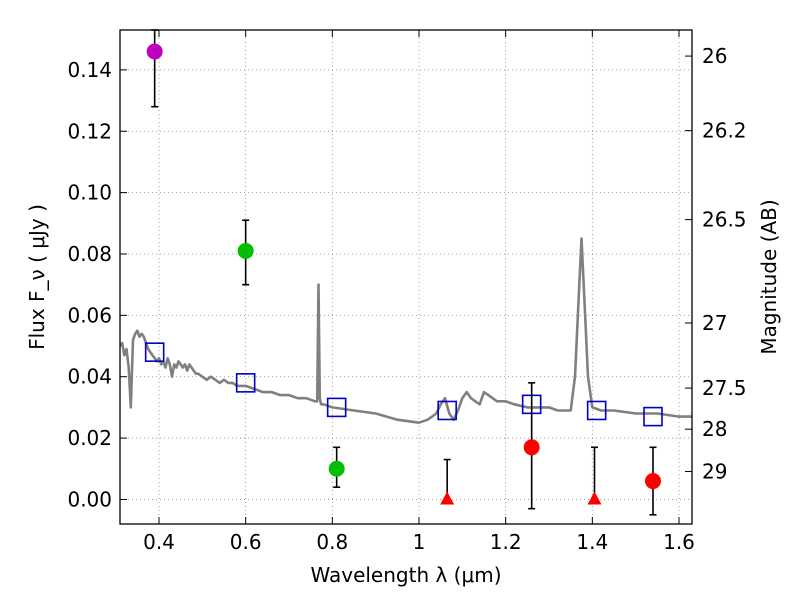 This screenshot has height=600, width=800. Describe the element at coordinates (679, 542) in the screenshot. I see `x-tick-label: 1.6` at that location.